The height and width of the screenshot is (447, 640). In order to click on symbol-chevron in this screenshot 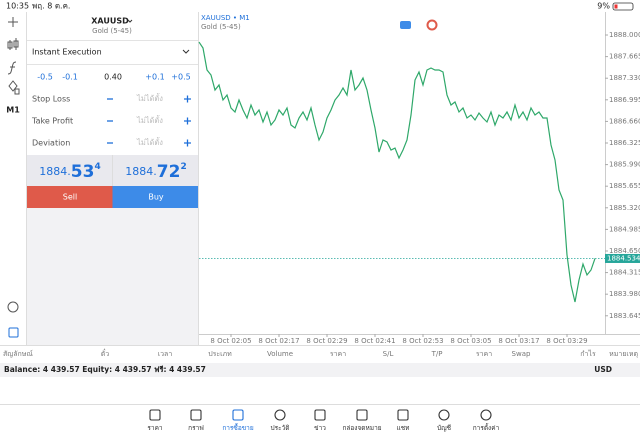, I will do `click(130, 21)`.